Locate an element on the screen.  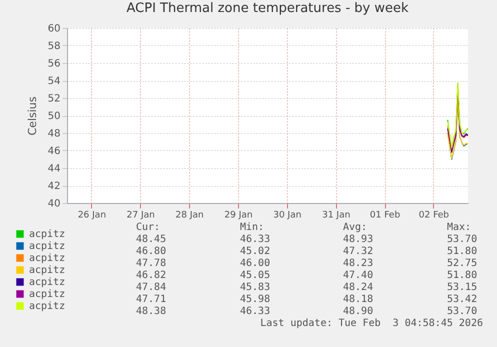
x-tick-label: 28 Jan is located at coordinates (190, 215).